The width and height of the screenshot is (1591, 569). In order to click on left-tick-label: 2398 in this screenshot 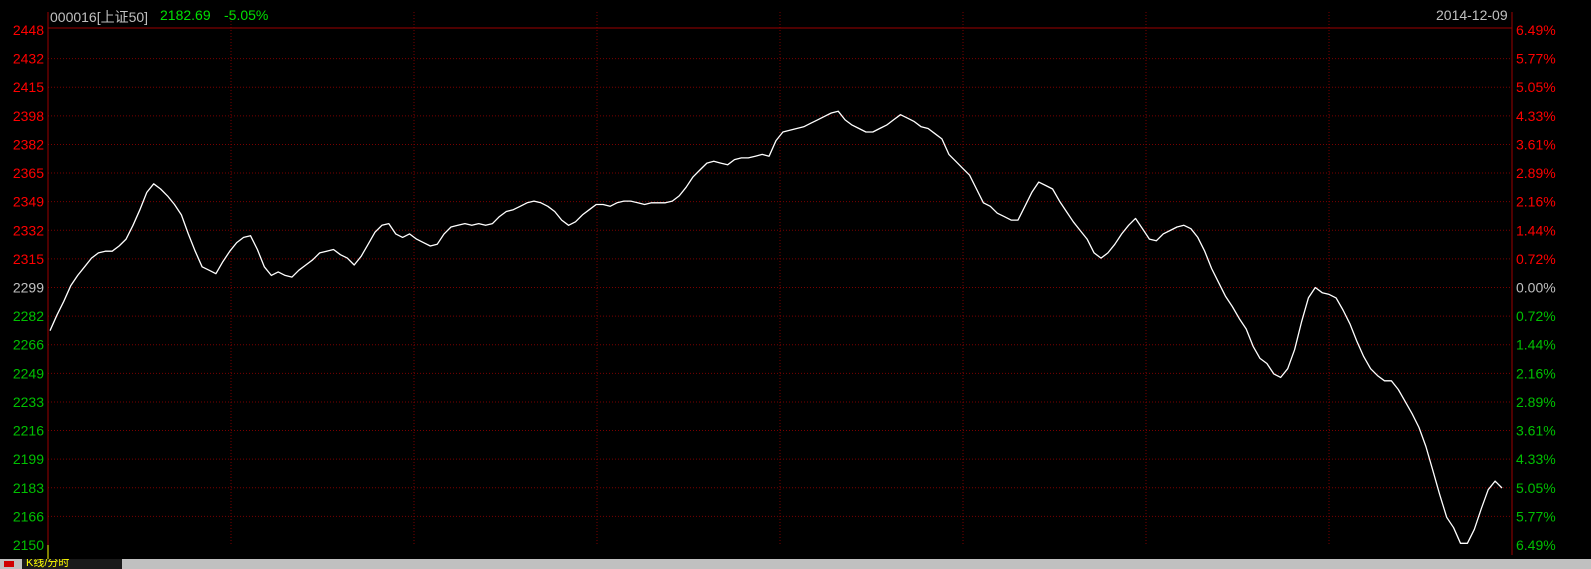, I will do `click(28, 116)`.